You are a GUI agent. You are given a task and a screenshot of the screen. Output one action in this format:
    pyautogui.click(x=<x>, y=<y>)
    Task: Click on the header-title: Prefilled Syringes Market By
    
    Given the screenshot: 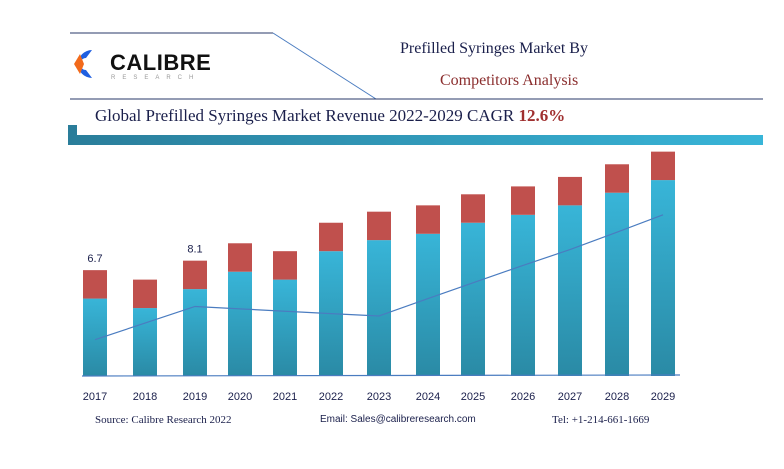 What is the action you would take?
    pyautogui.click(x=494, y=48)
    